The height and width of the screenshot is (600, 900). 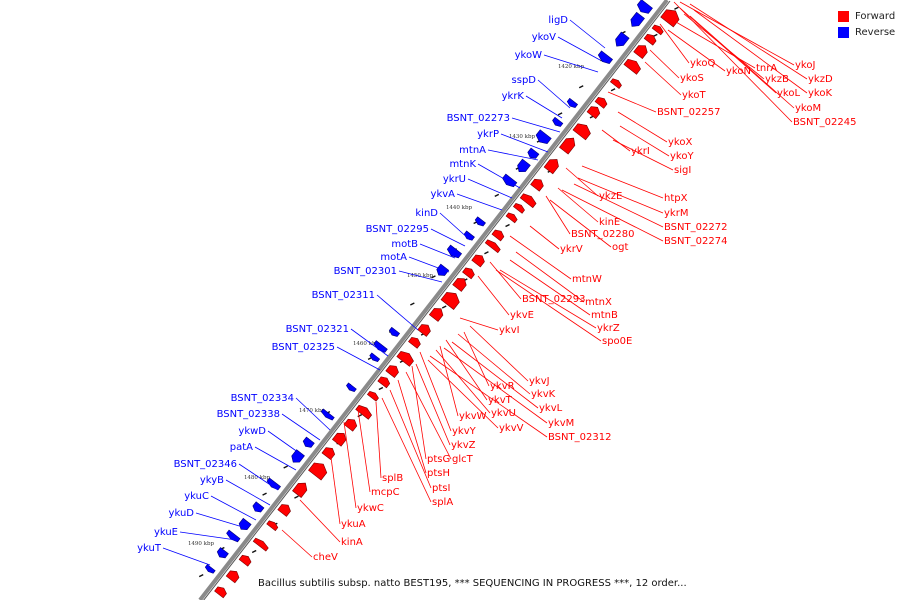 I want to click on gene-label-glct: glcT, so click(x=463, y=459).